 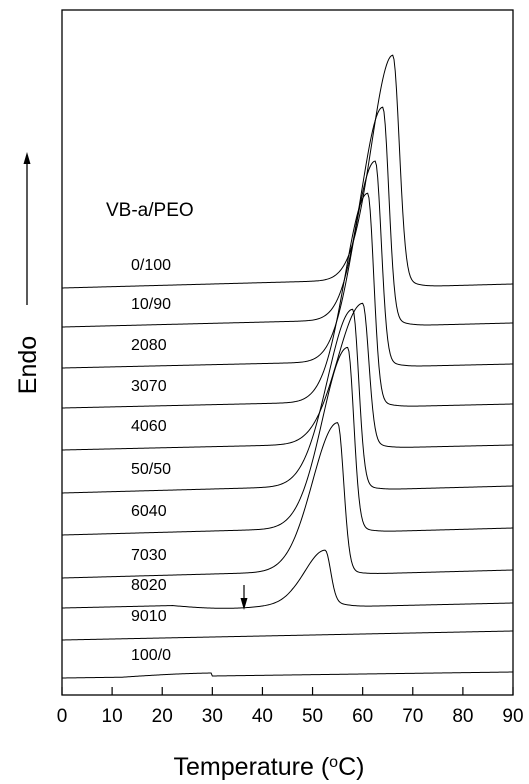 What do you see at coordinates (462, 716) in the screenshot?
I see `x-tick-label: 80` at bounding box center [462, 716].